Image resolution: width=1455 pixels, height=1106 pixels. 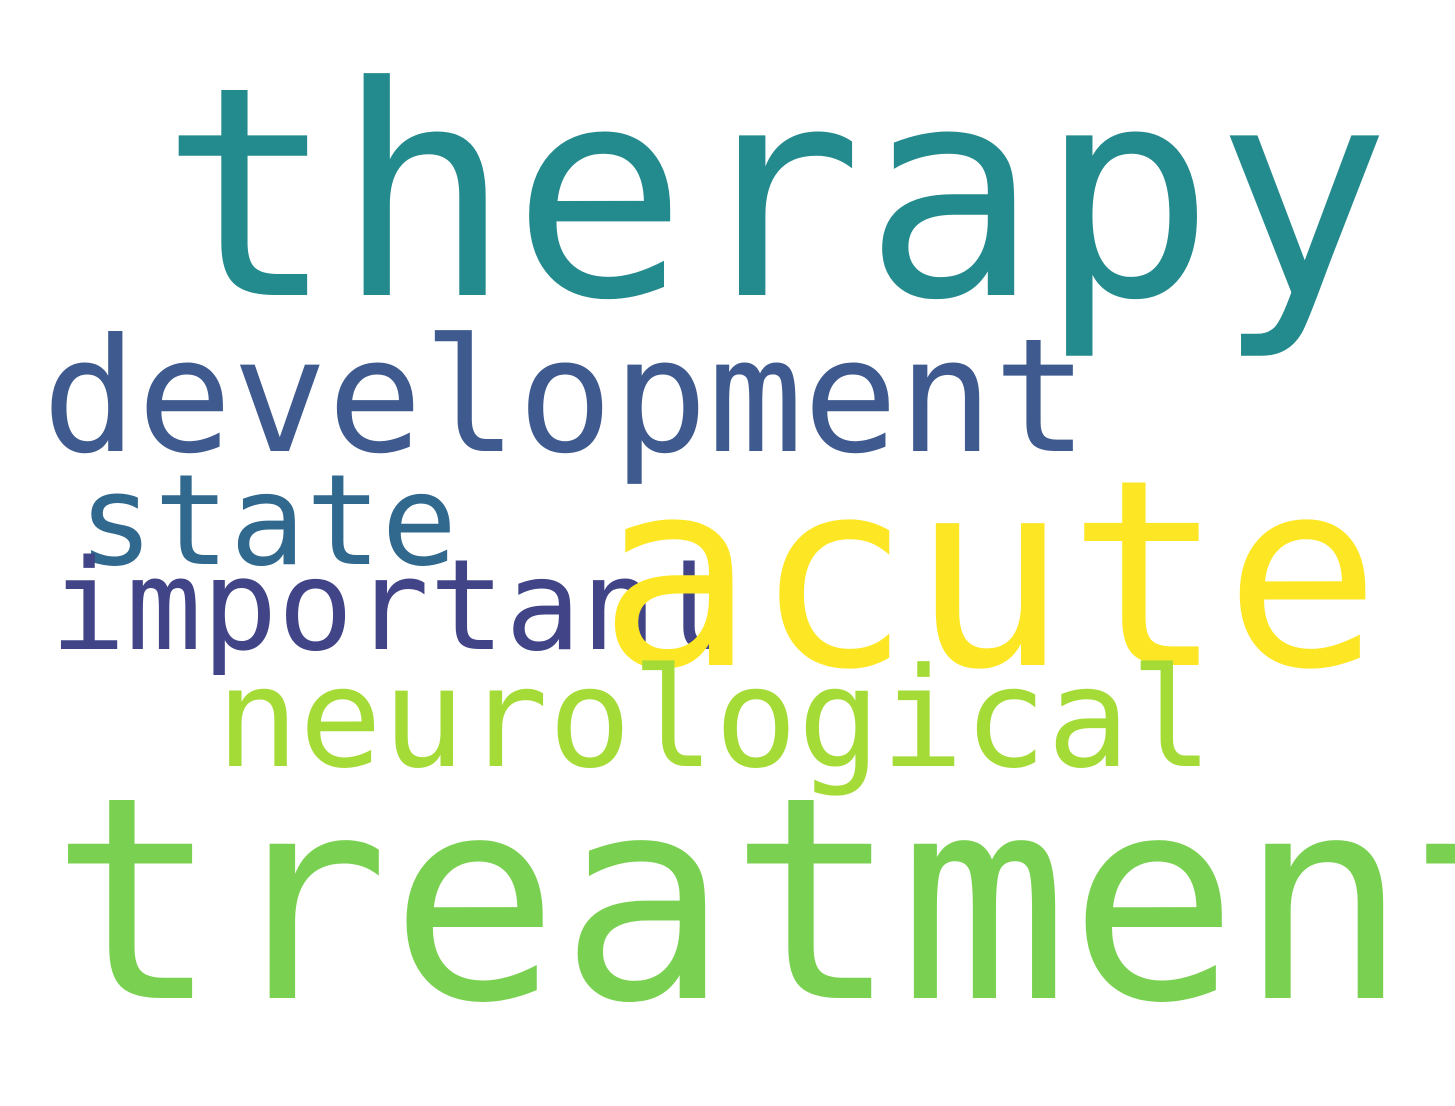 What do you see at coordinates (714, 718) in the screenshot?
I see `word-neurological: neurological` at bounding box center [714, 718].